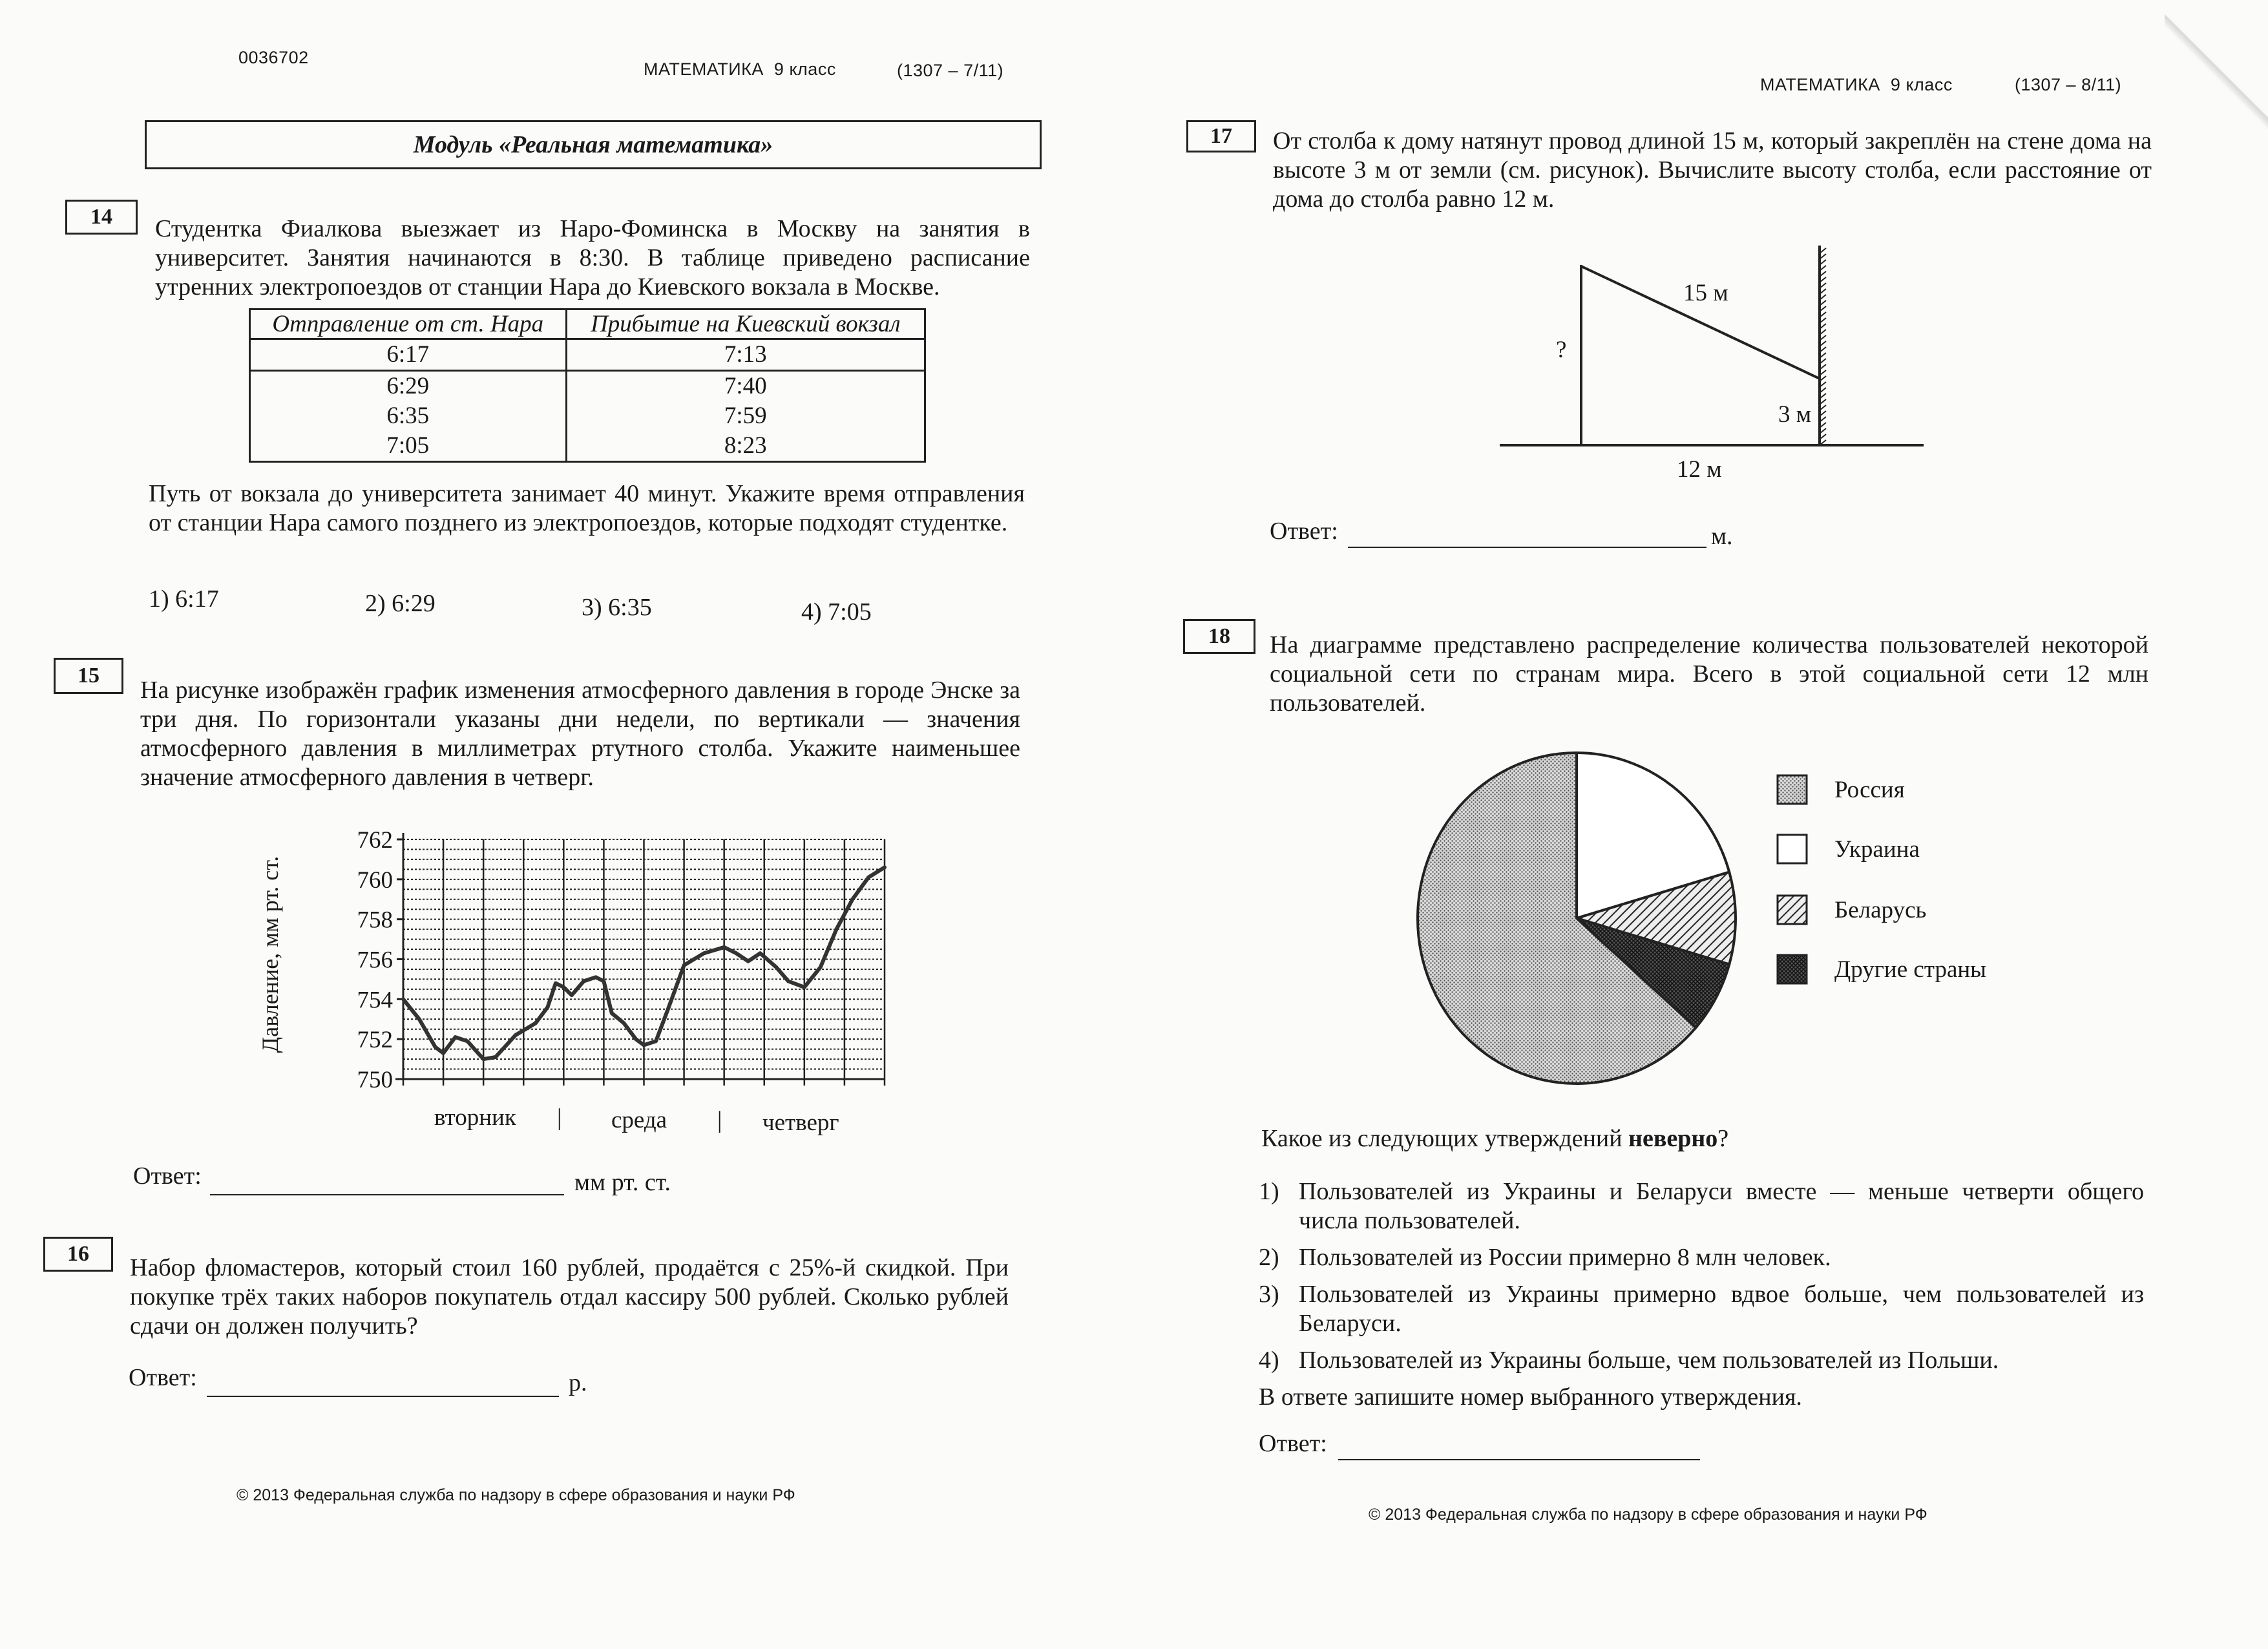 This screenshot has width=2268, height=1649. Describe the element at coordinates (588, 355) in the screenshot. I see `table-row: 6:17 7:13` at that location.